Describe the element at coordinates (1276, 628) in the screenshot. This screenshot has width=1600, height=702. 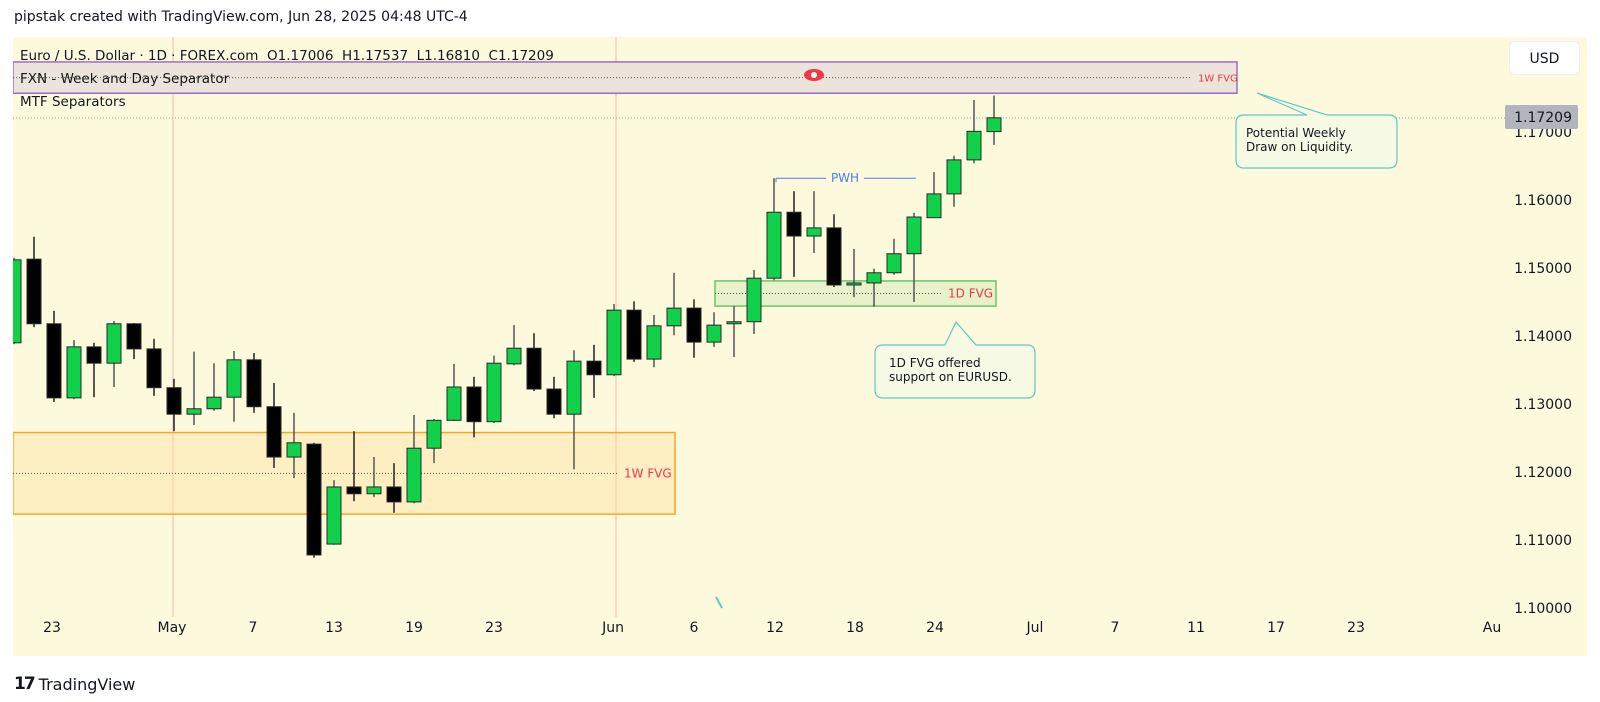
I see `time-tick-label: 17` at that location.